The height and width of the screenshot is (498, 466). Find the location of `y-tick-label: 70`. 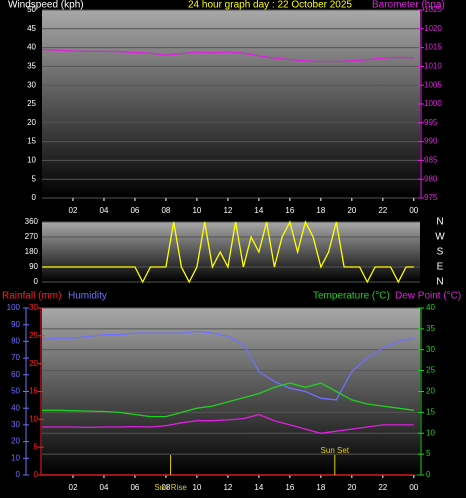

y-tick-label: 70 is located at coordinates (15, 357).